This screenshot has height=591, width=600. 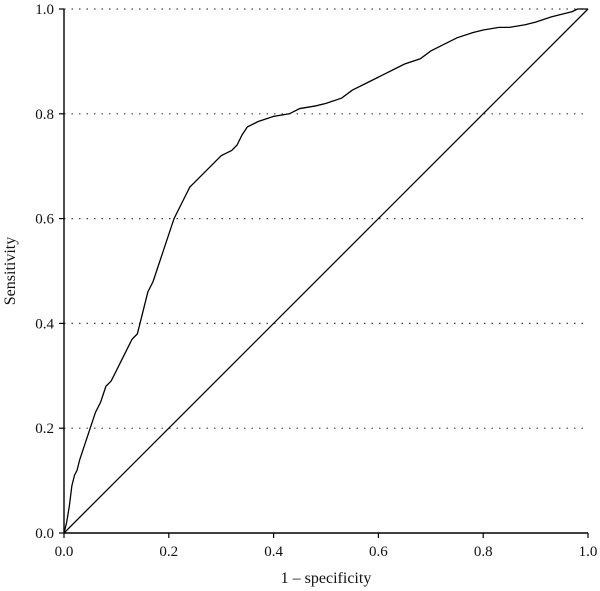 I want to click on x-tick-label: 0.2, so click(x=168, y=552).